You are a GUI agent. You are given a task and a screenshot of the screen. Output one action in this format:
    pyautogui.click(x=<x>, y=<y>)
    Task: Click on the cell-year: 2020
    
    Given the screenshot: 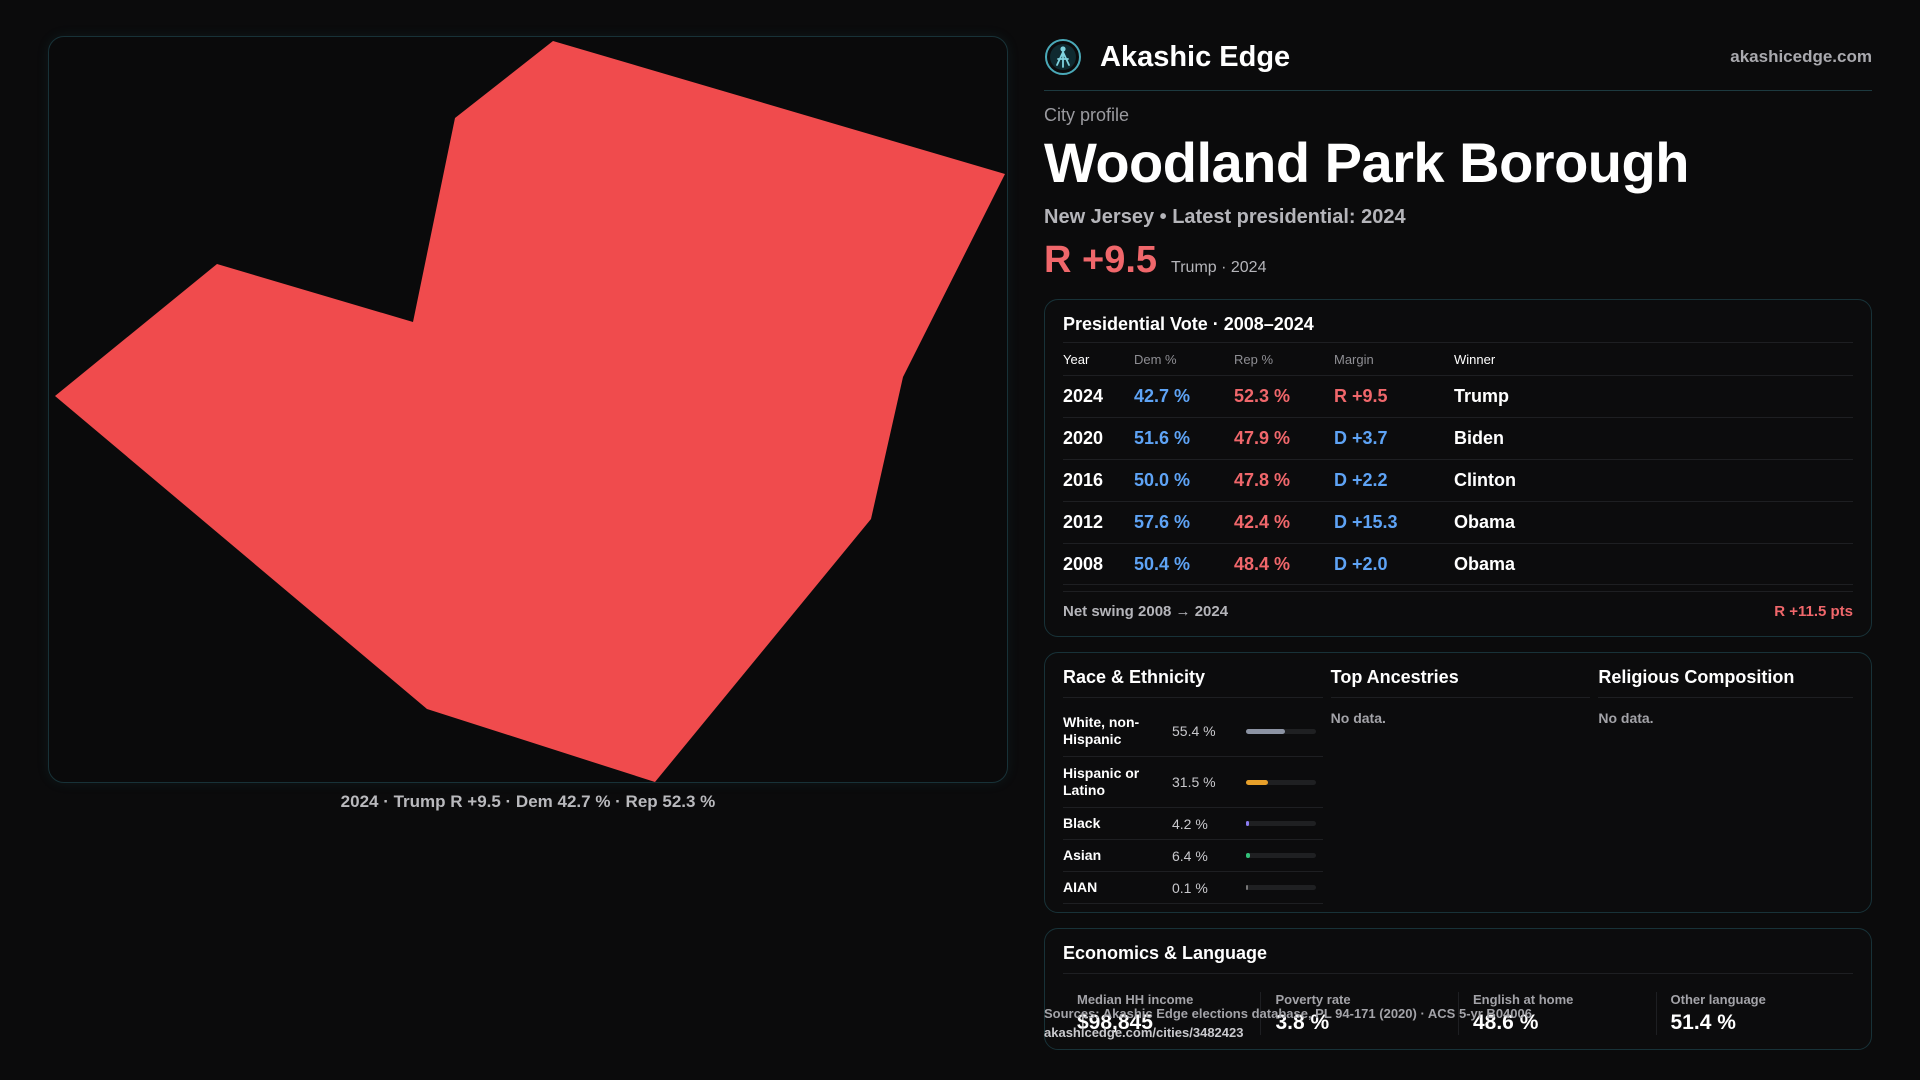 What is the action you would take?
    pyautogui.click(x=1083, y=438)
    